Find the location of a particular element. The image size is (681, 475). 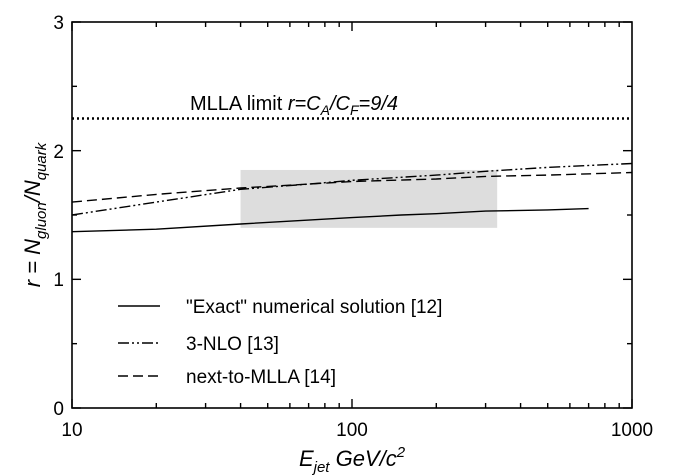

series-line-3nlo is located at coordinates (352, 189).